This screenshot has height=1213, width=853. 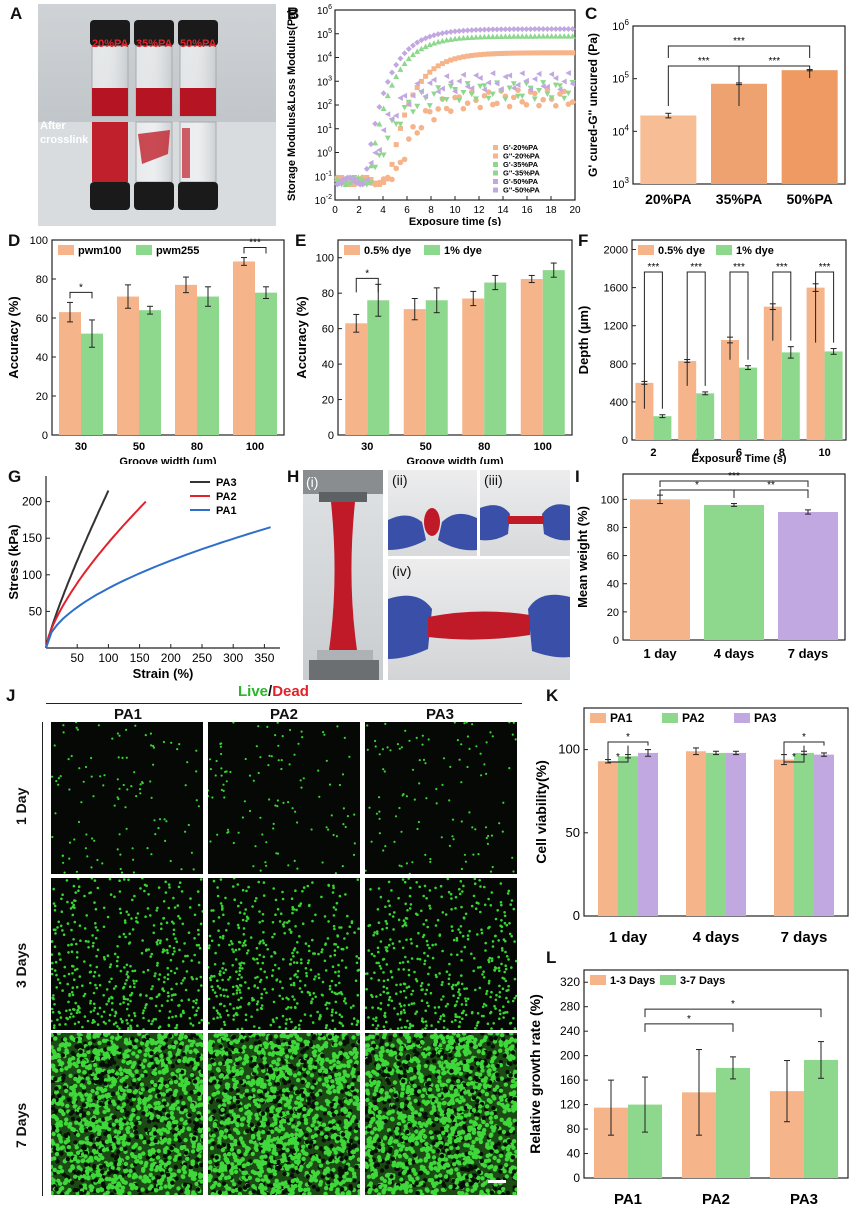 What do you see at coordinates (96, 574) in the screenshot?
I see `stress-curve` at bounding box center [96, 574].